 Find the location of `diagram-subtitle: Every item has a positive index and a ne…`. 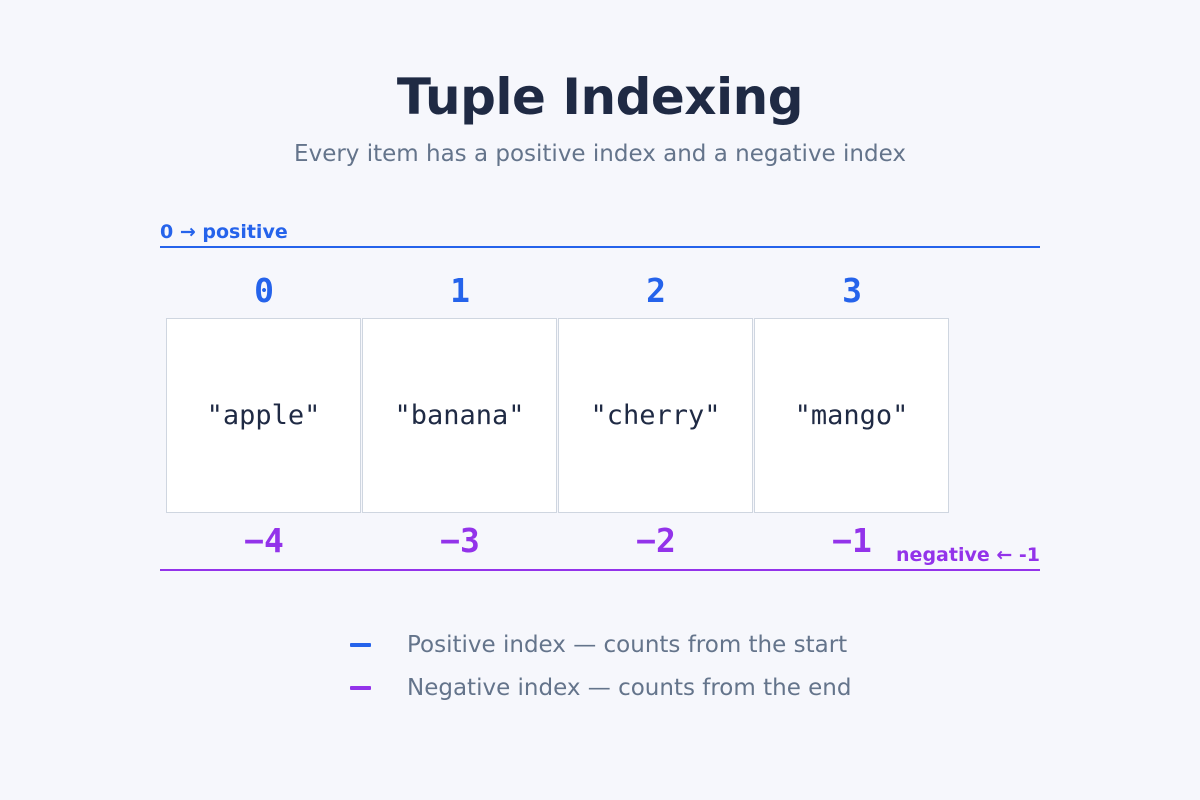

diagram-subtitle: Every item has a positive index and a ne… is located at coordinates (600, 154).